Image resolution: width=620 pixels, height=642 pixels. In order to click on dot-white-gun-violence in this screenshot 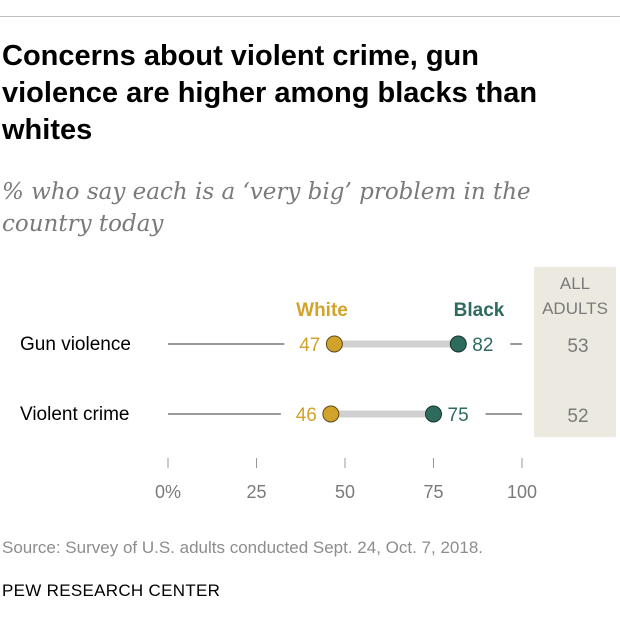, I will do `click(334, 344)`.